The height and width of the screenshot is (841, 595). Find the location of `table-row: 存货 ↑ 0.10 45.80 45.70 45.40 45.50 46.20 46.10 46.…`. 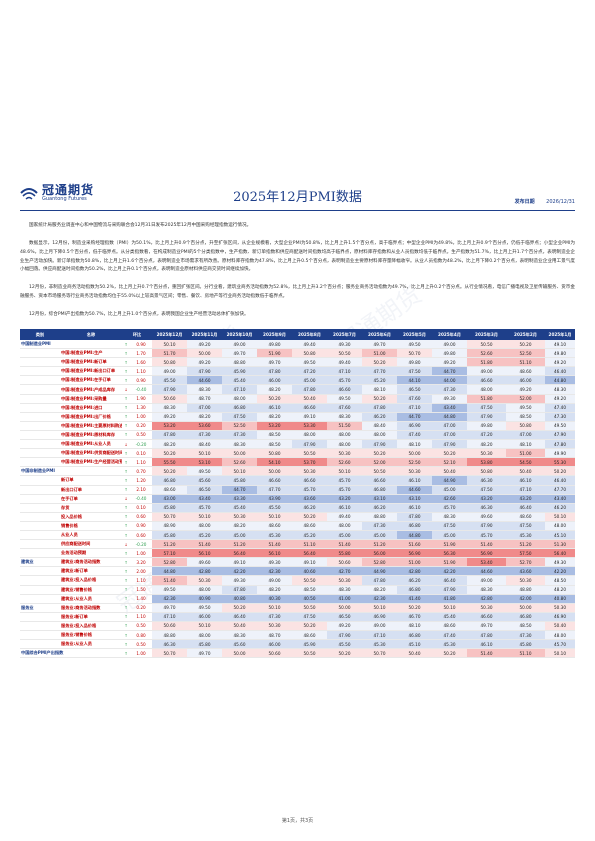

table-row: 存货 ↑ 0.10 45.80 45.70 45.40 45.50 46.20 46.10 46.… is located at coordinates (297, 508).